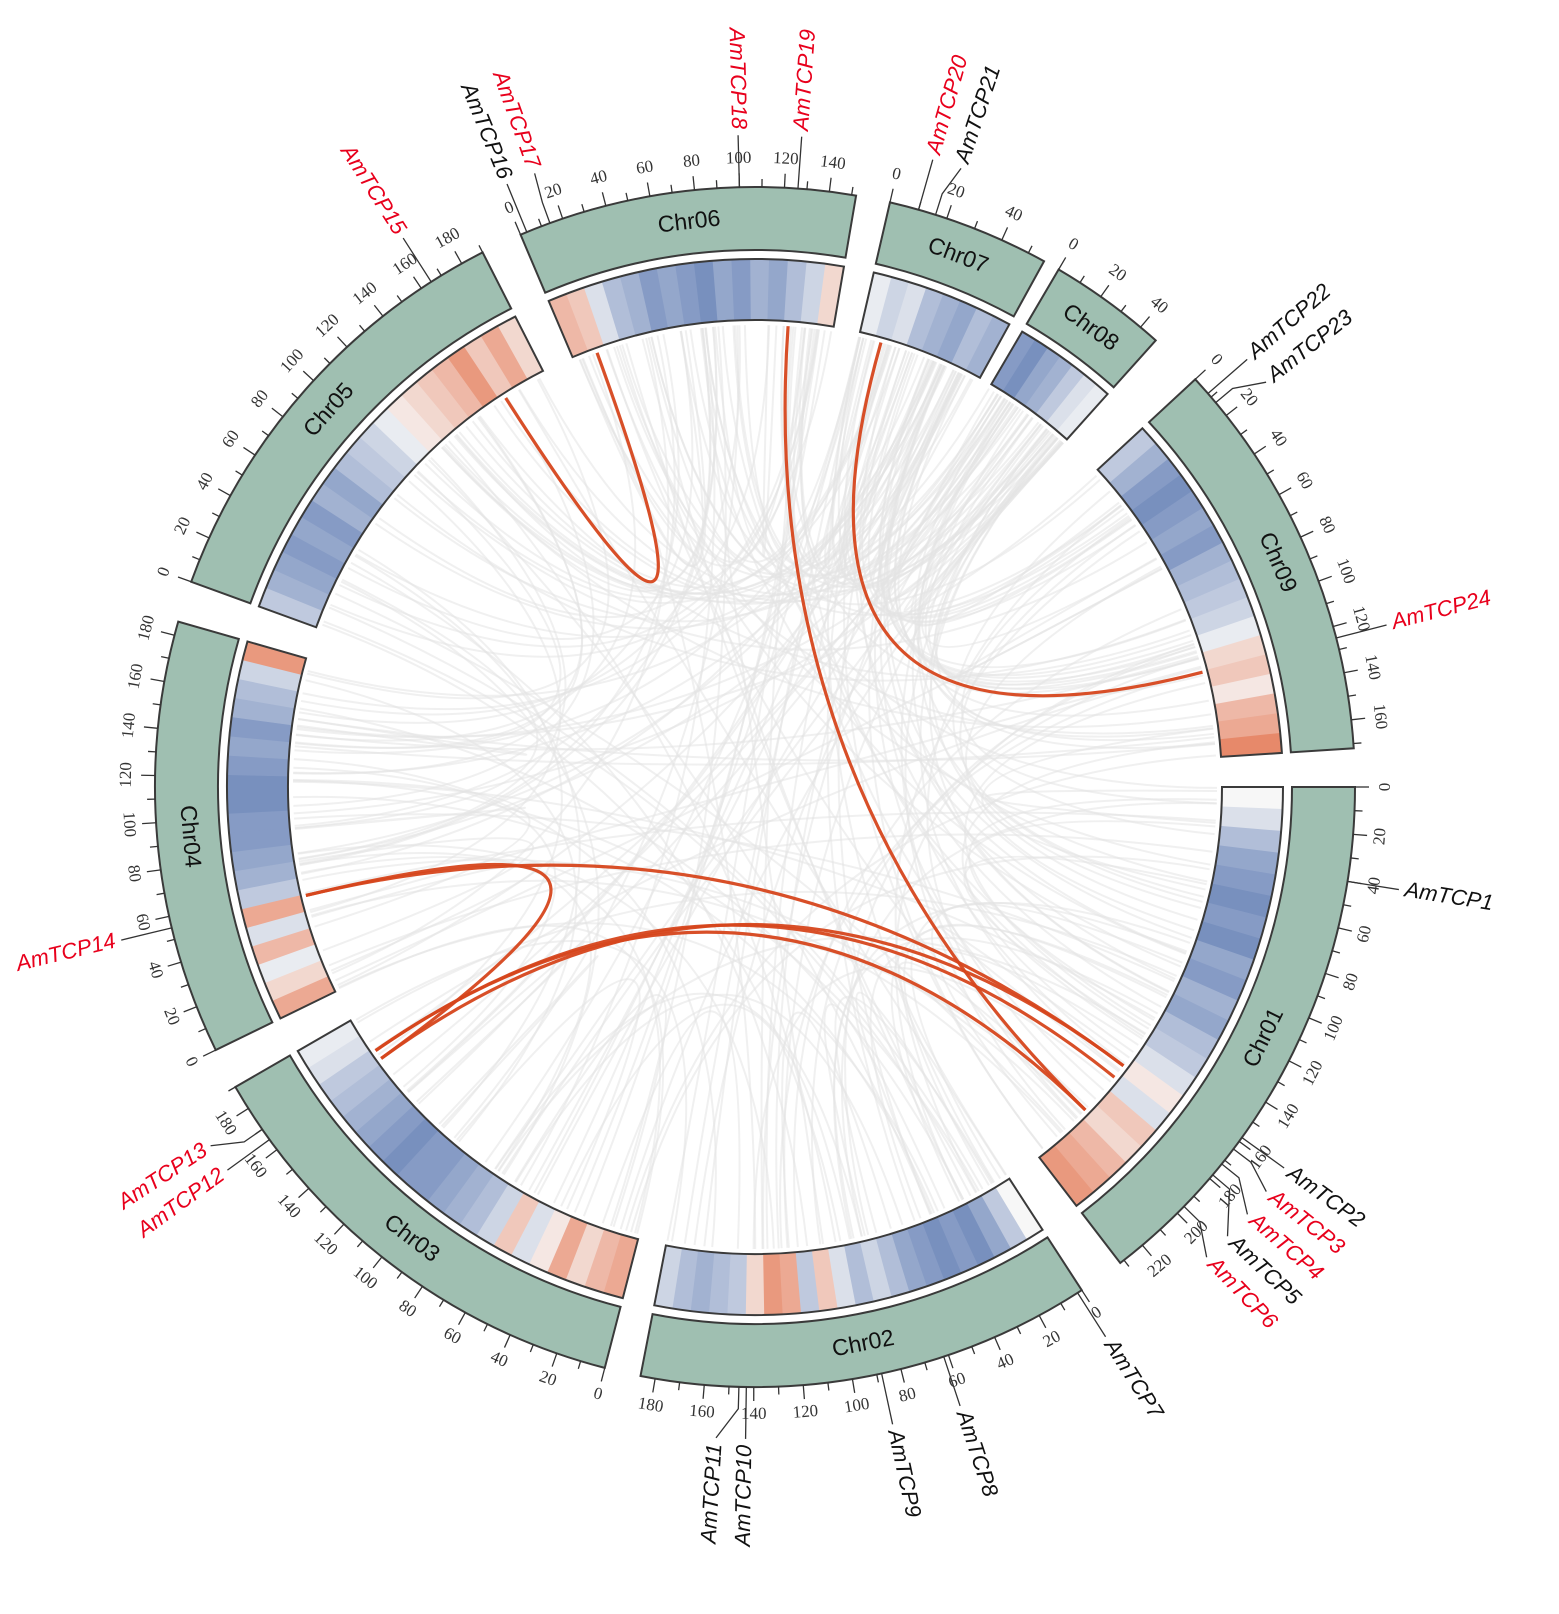  Describe the element at coordinates (743, 1496) in the screenshot. I see `gene-label: AmTCP10` at that location.